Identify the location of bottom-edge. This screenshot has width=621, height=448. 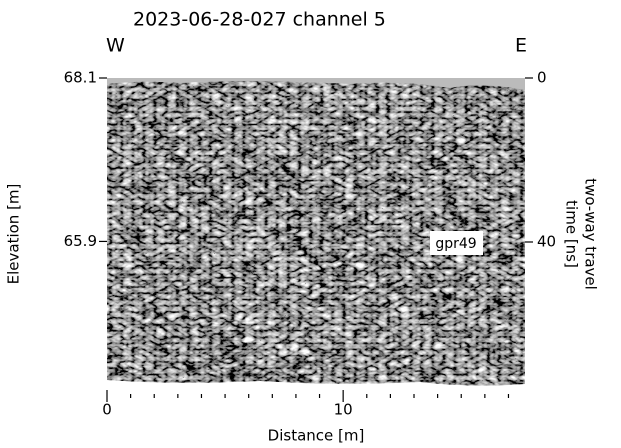
(316, 385).